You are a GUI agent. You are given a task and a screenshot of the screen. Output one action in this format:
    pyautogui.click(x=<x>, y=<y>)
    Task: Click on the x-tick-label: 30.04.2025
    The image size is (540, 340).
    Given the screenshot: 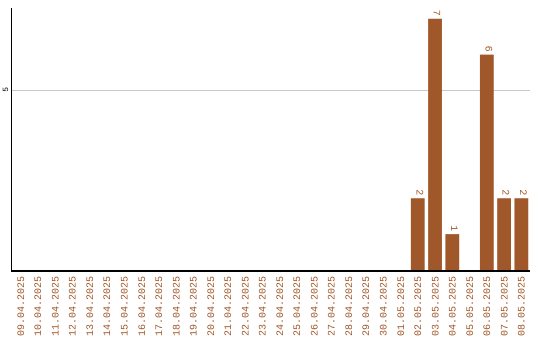 What is the action you would take?
    pyautogui.click(x=384, y=306)
    